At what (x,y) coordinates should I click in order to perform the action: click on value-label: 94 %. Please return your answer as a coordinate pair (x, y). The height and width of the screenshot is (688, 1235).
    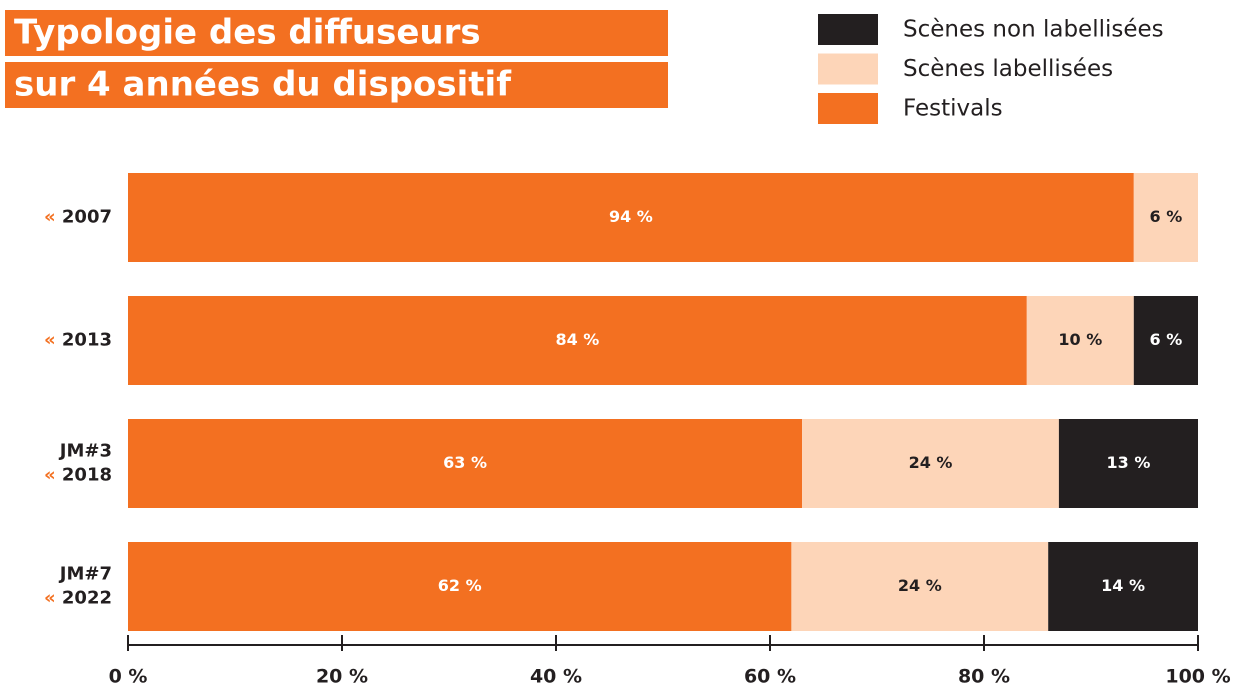
    Looking at the image, I should click on (631, 216).